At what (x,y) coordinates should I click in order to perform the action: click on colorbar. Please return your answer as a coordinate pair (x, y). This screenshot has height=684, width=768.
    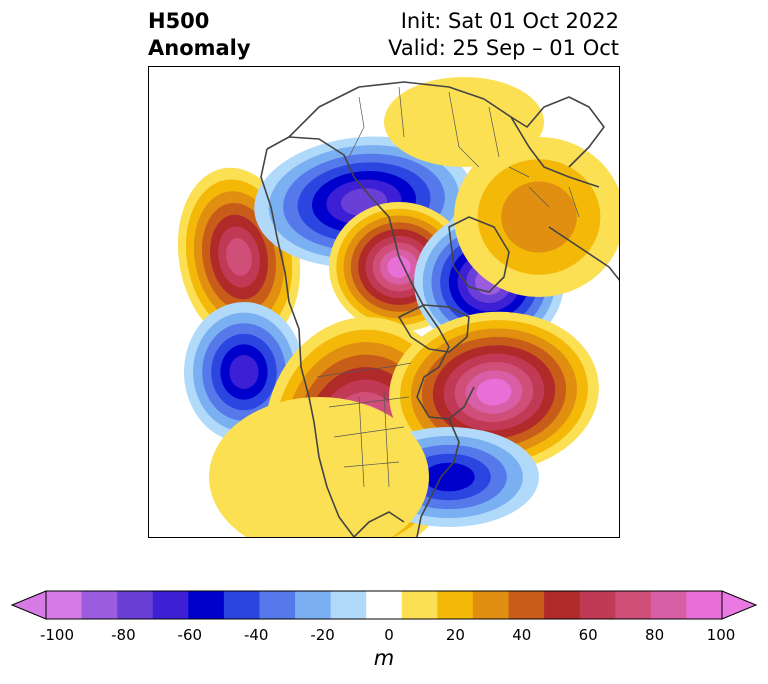
    Looking at the image, I should click on (384, 605).